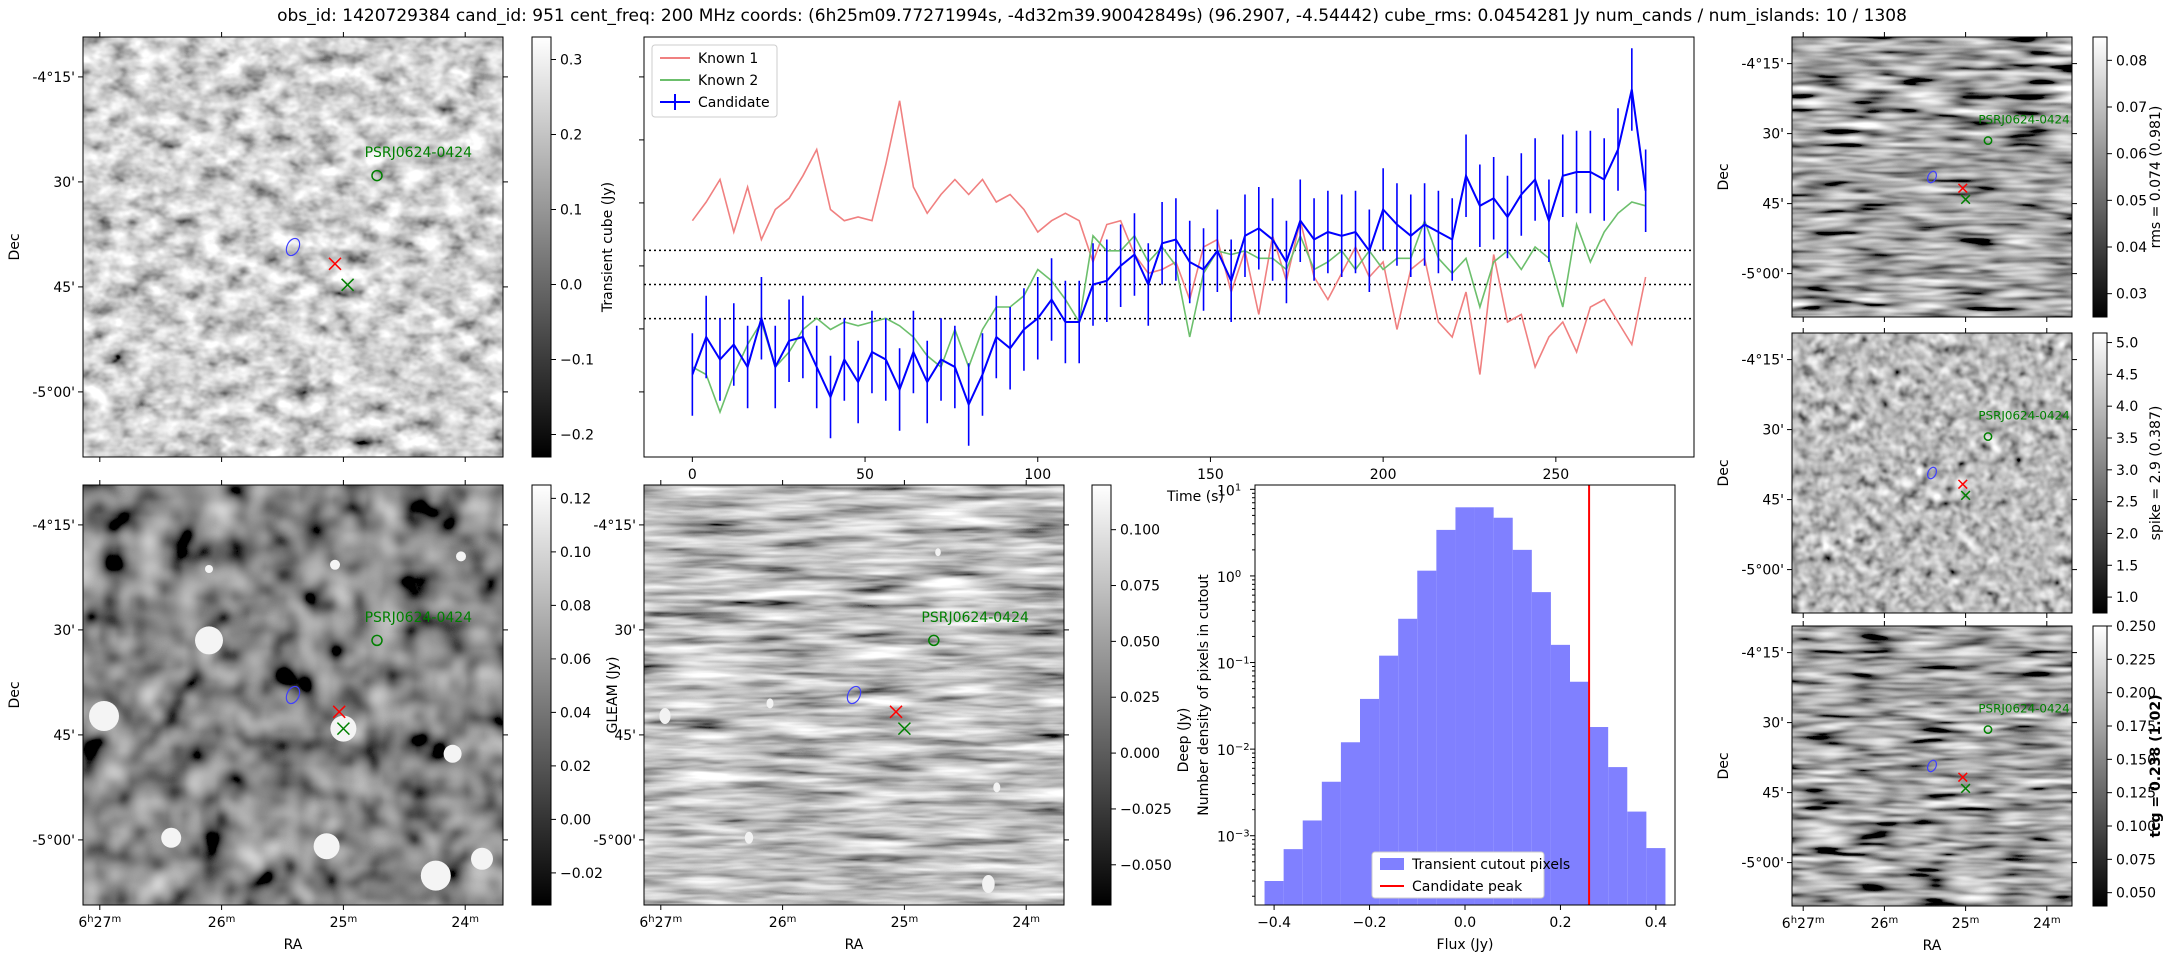 This screenshot has height=960, width=2184. I want to click on colorbar-tick-label: 0.07, so click(2131, 108).